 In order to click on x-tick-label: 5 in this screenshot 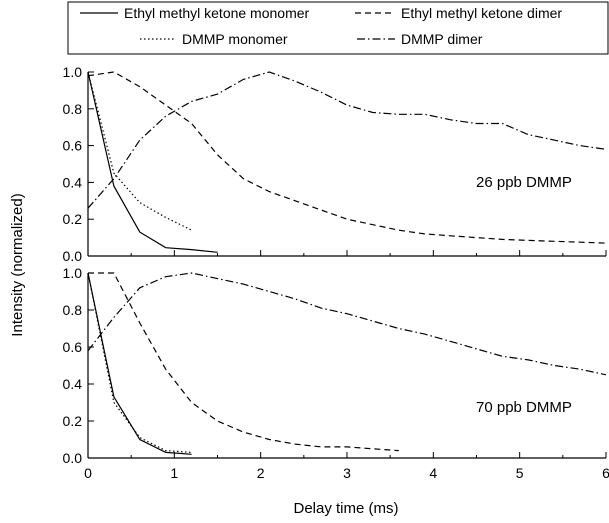, I will do `click(520, 473)`.